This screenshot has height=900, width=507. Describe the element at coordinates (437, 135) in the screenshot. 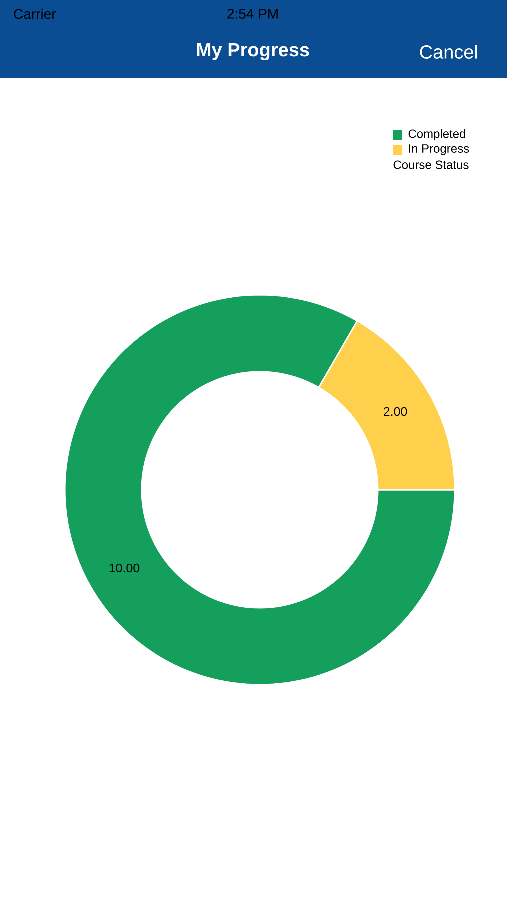

I see `legend-label: Completed` at that location.